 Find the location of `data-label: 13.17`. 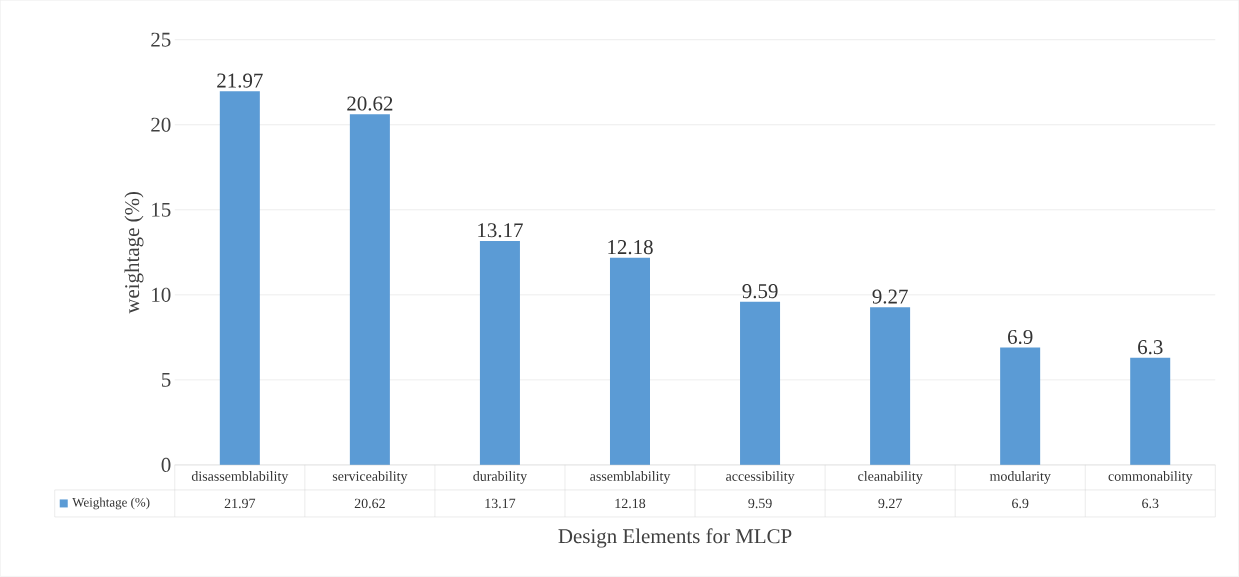

data-label: 13.17 is located at coordinates (500, 503).